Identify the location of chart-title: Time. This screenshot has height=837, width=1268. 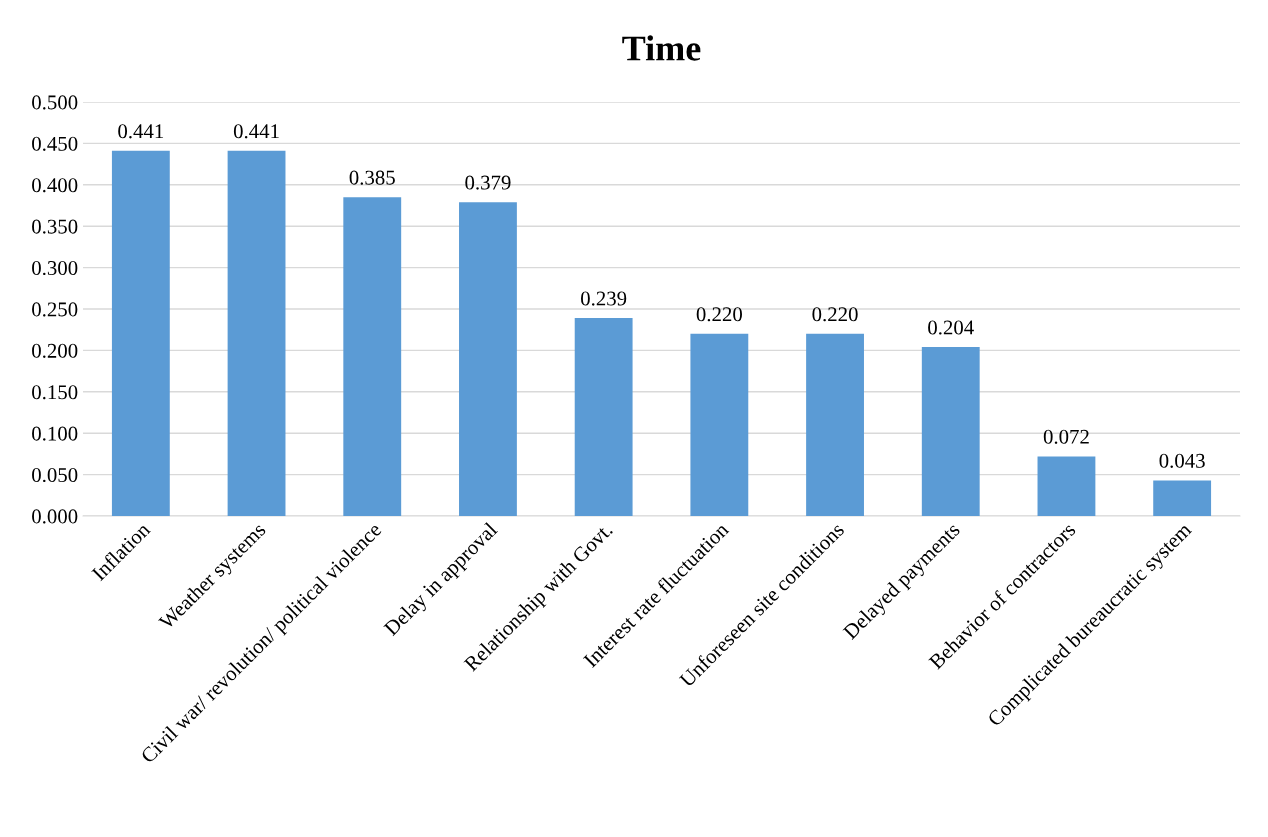
(661, 48).